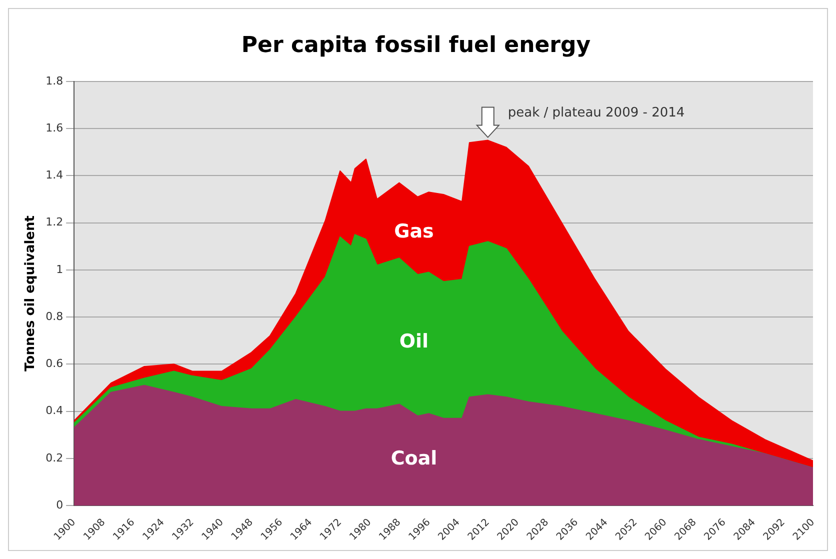 This screenshot has width=836, height=559. Describe the element at coordinates (55, 457) in the screenshot. I see `y-tick-label: 0.2` at that location.